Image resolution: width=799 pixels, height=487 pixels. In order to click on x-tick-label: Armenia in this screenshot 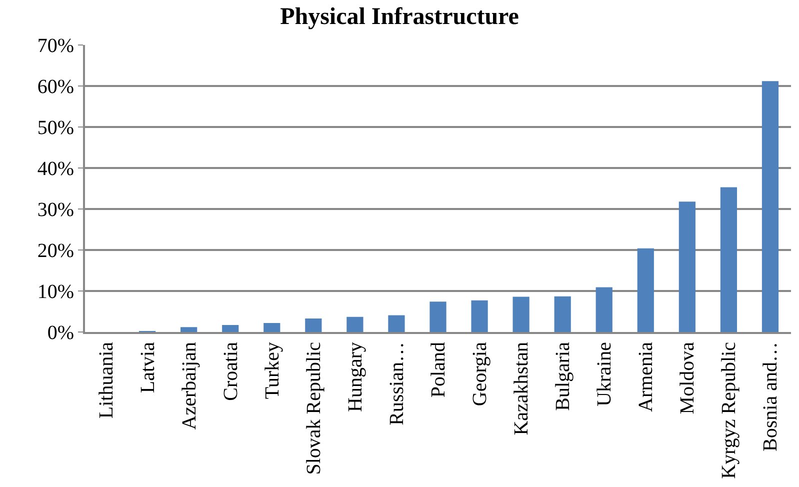, I will do `click(646, 377)`.